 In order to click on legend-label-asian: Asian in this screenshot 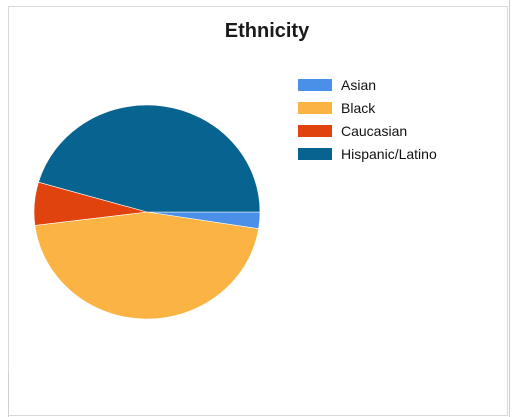, I will do `click(359, 84)`.